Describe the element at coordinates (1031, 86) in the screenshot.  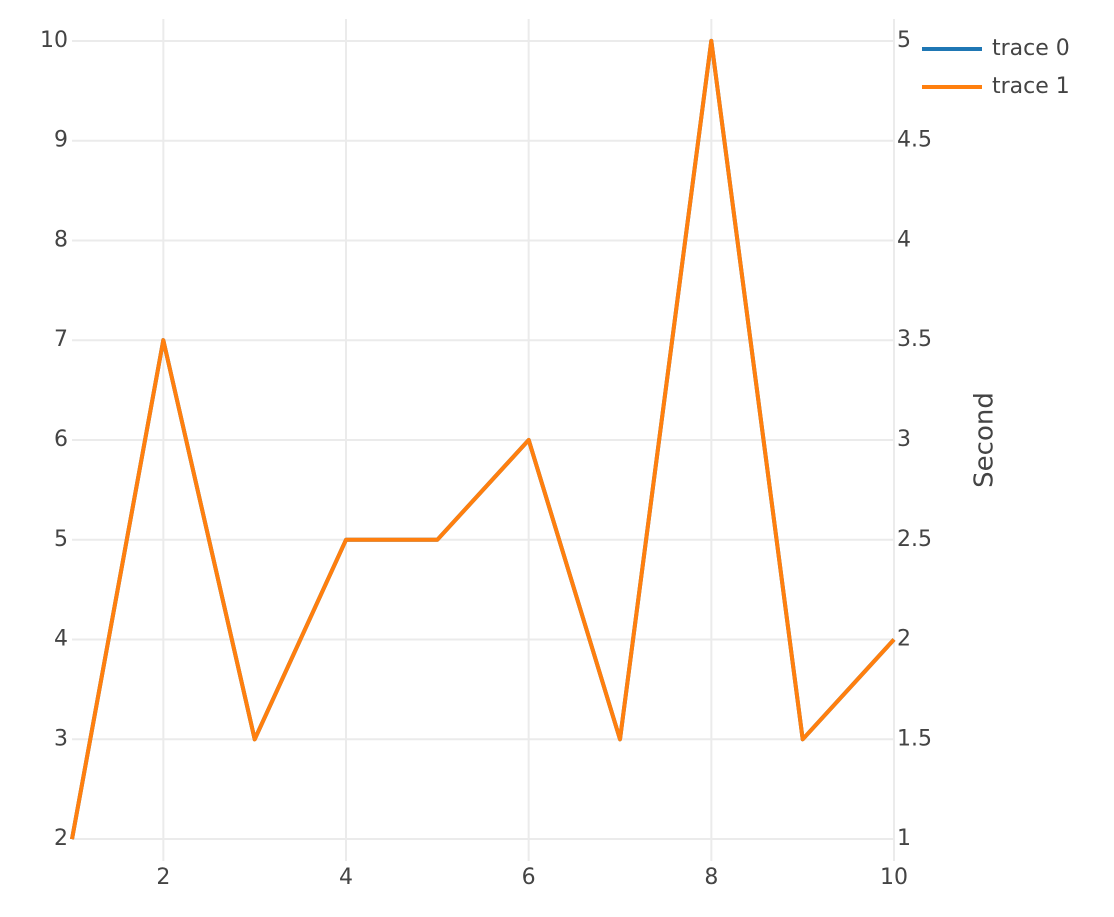
I see `legend-label: trace 1` at that location.